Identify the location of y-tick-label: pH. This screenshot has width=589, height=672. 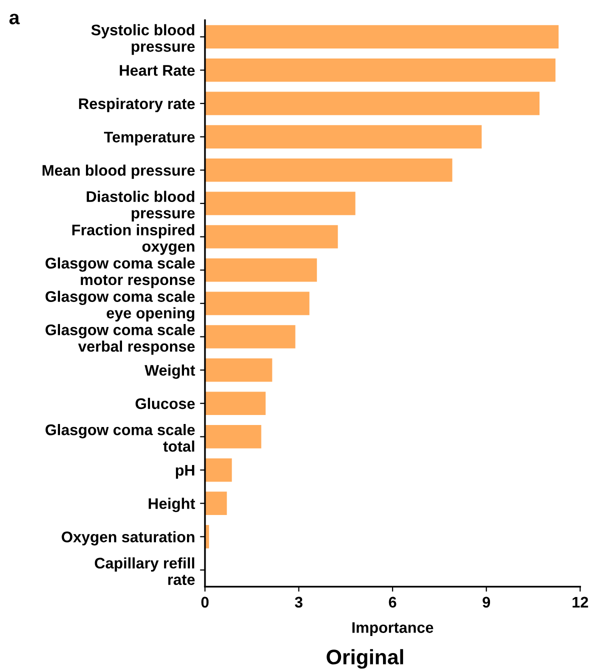
(185, 472).